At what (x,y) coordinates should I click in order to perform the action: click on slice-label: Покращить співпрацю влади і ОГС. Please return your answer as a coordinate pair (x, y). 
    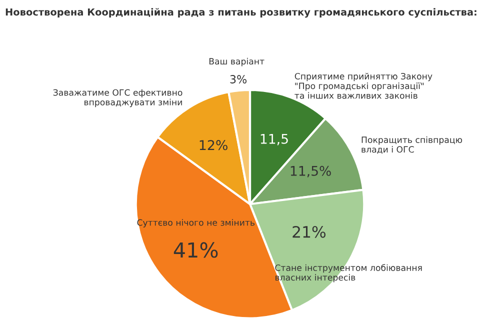
    Looking at the image, I should click on (412, 145).